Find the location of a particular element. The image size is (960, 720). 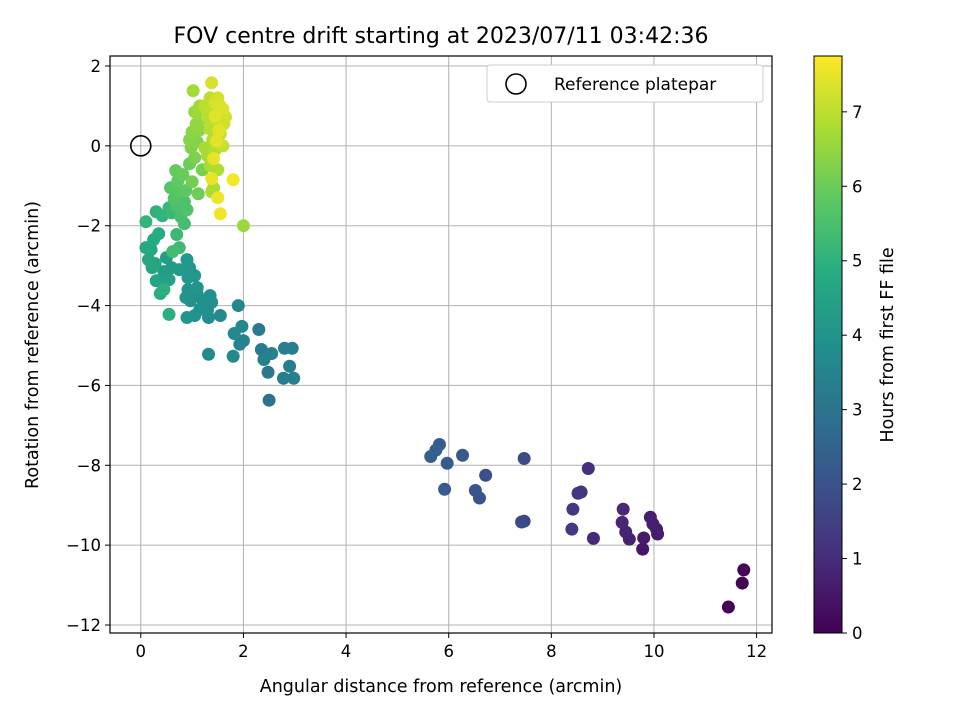

x-tick-label: 0 is located at coordinates (141, 651).